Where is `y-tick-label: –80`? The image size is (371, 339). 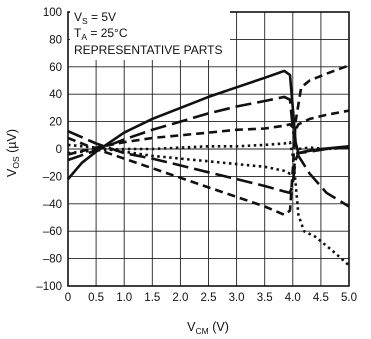 y-tick-label: –80 is located at coordinates (52, 260).